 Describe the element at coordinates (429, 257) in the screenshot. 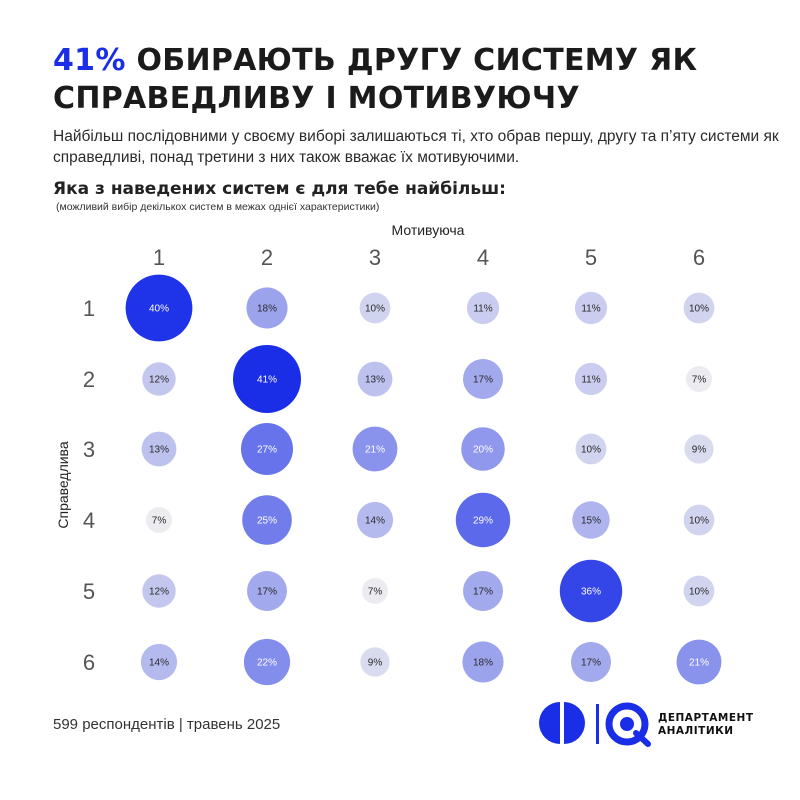

I see `x-ticks: 1 2 3 4 5 6` at that location.